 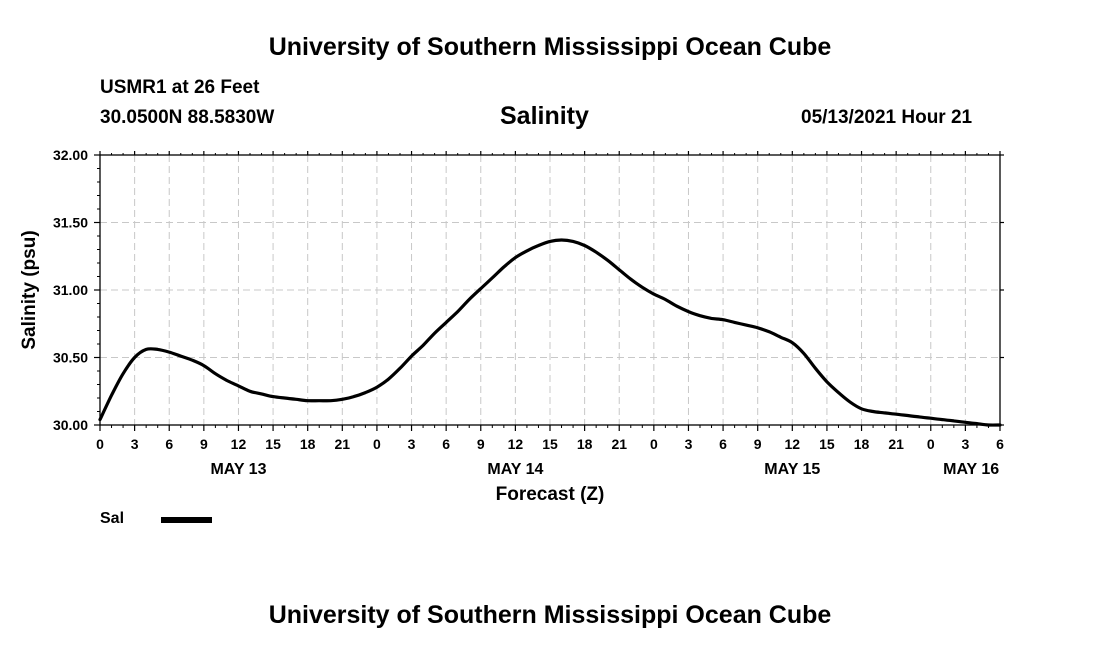 I want to click on y-tick-label: 32.00, so click(x=70, y=155).